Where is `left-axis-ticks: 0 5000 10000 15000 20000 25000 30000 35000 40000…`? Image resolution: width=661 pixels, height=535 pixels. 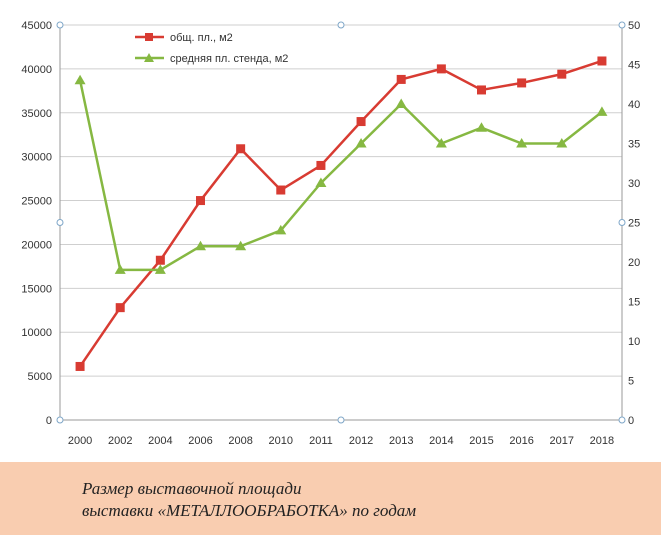 left-axis-ticks: 0 5000 10000 15000 20000 25000 30000 35000 40000… is located at coordinates (36, 223).